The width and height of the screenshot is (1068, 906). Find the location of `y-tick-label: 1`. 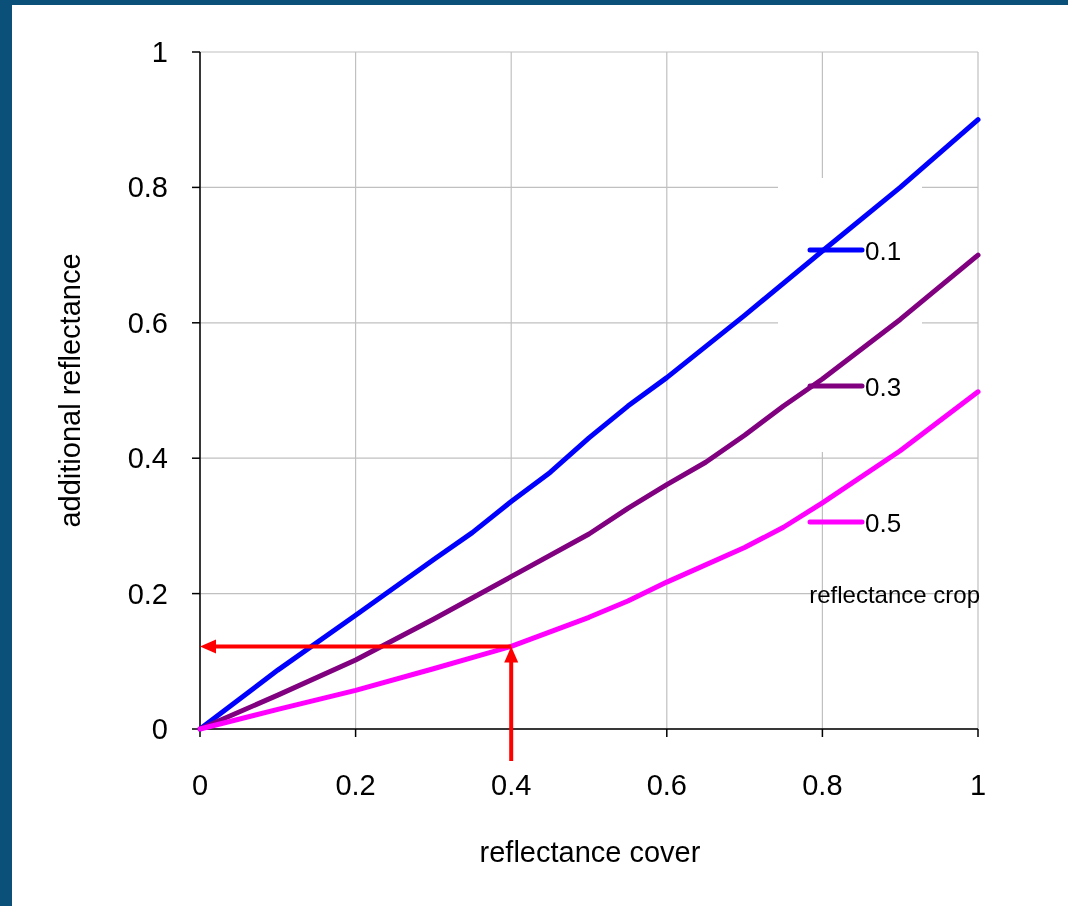

y-tick-label: 1 is located at coordinates (159, 52).